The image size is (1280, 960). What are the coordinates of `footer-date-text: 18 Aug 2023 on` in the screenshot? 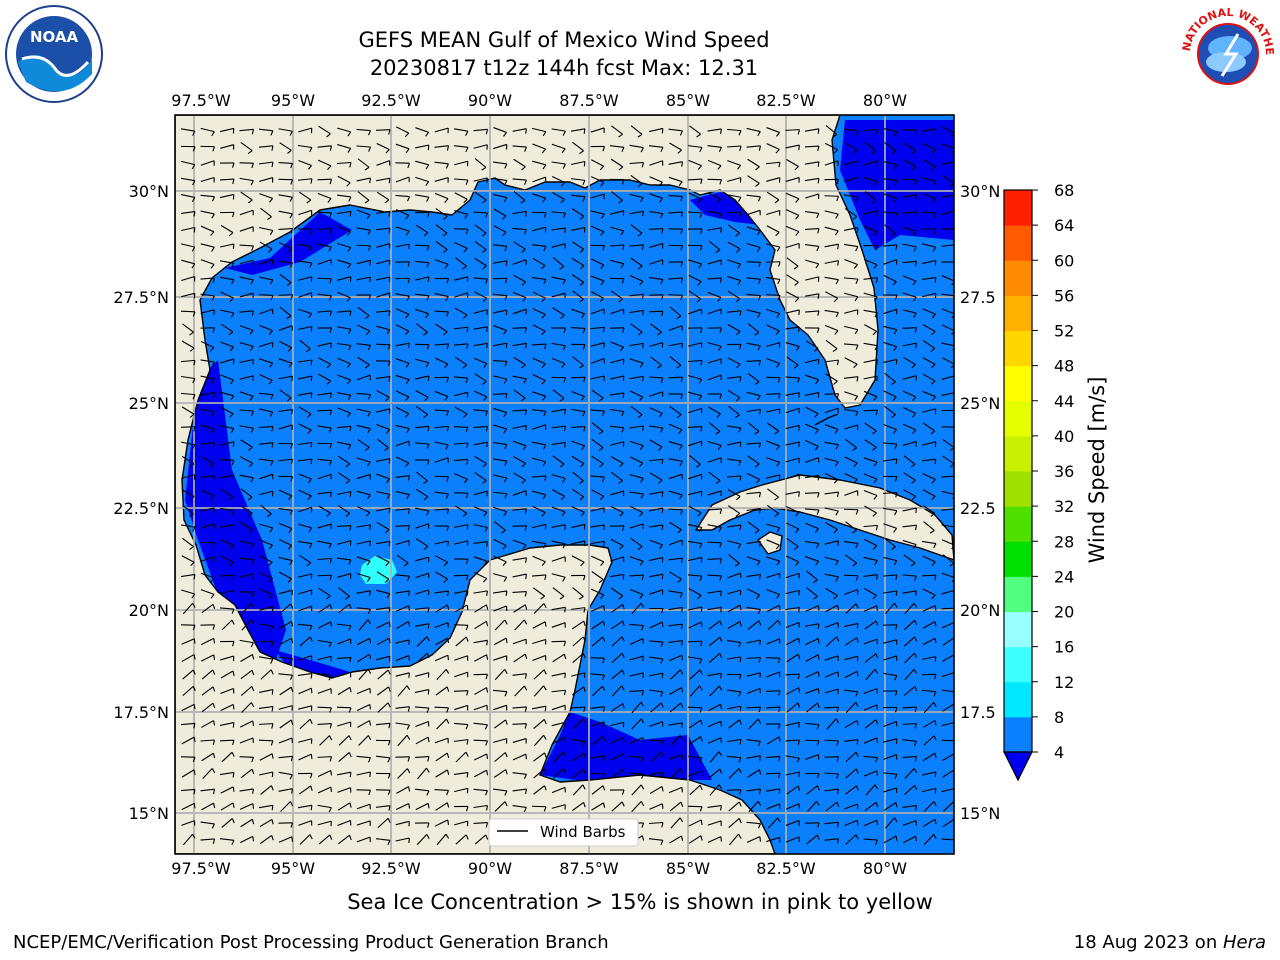 It's located at (1148, 942).